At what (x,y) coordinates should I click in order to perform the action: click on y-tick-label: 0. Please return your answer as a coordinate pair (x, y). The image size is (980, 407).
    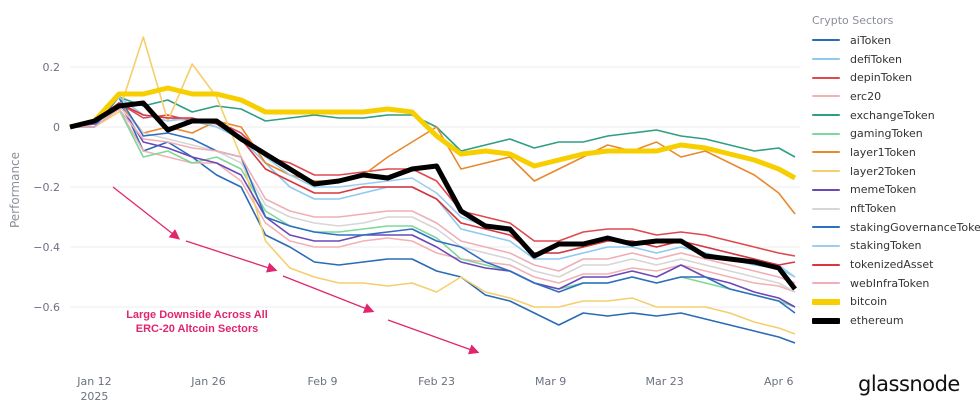
    Looking at the image, I should click on (56, 127).